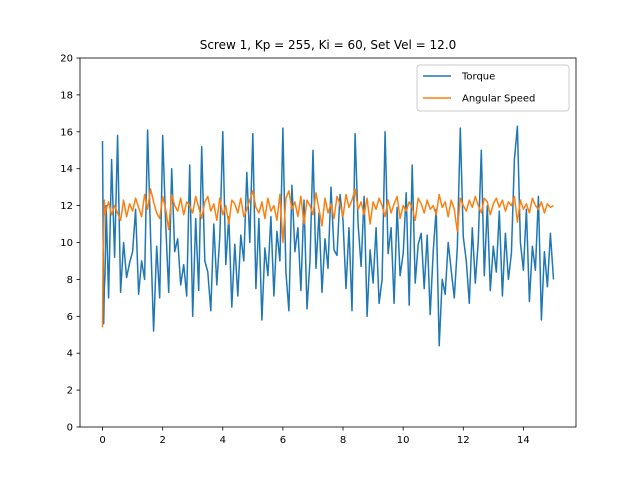 The height and width of the screenshot is (485, 640). Describe the element at coordinates (66, 95) in the screenshot. I see `y-tick-label: 18` at that location.